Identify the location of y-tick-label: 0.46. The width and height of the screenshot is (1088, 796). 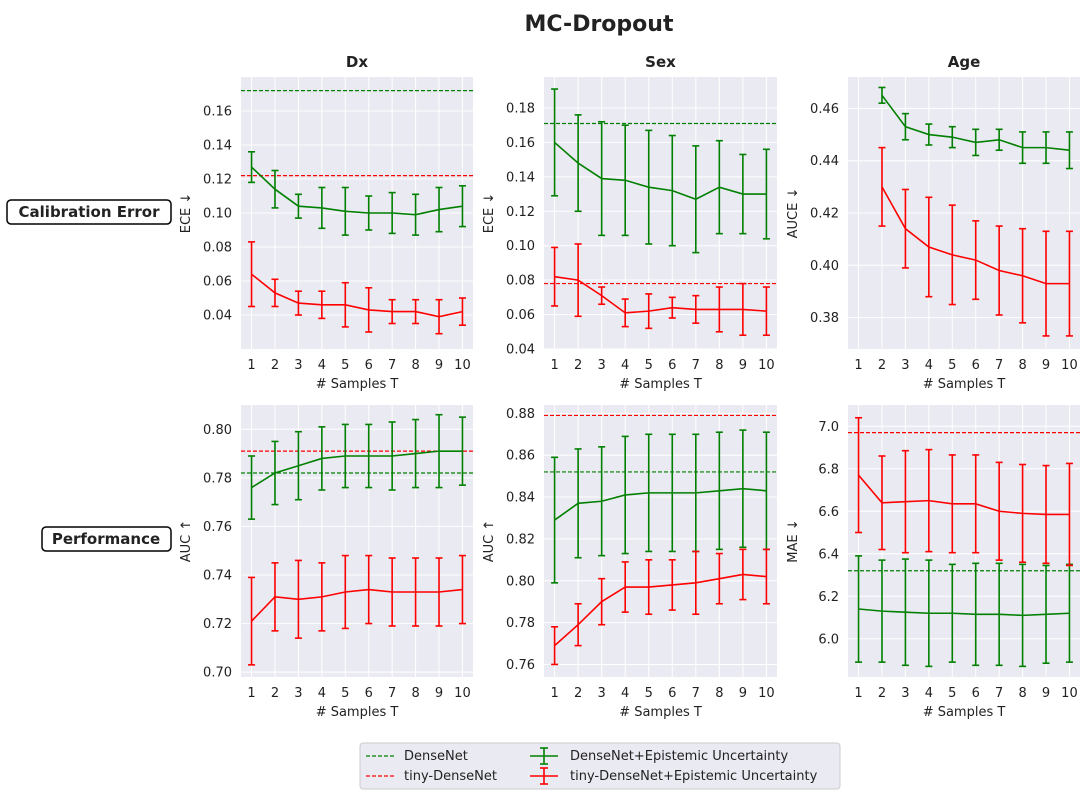
(824, 109).